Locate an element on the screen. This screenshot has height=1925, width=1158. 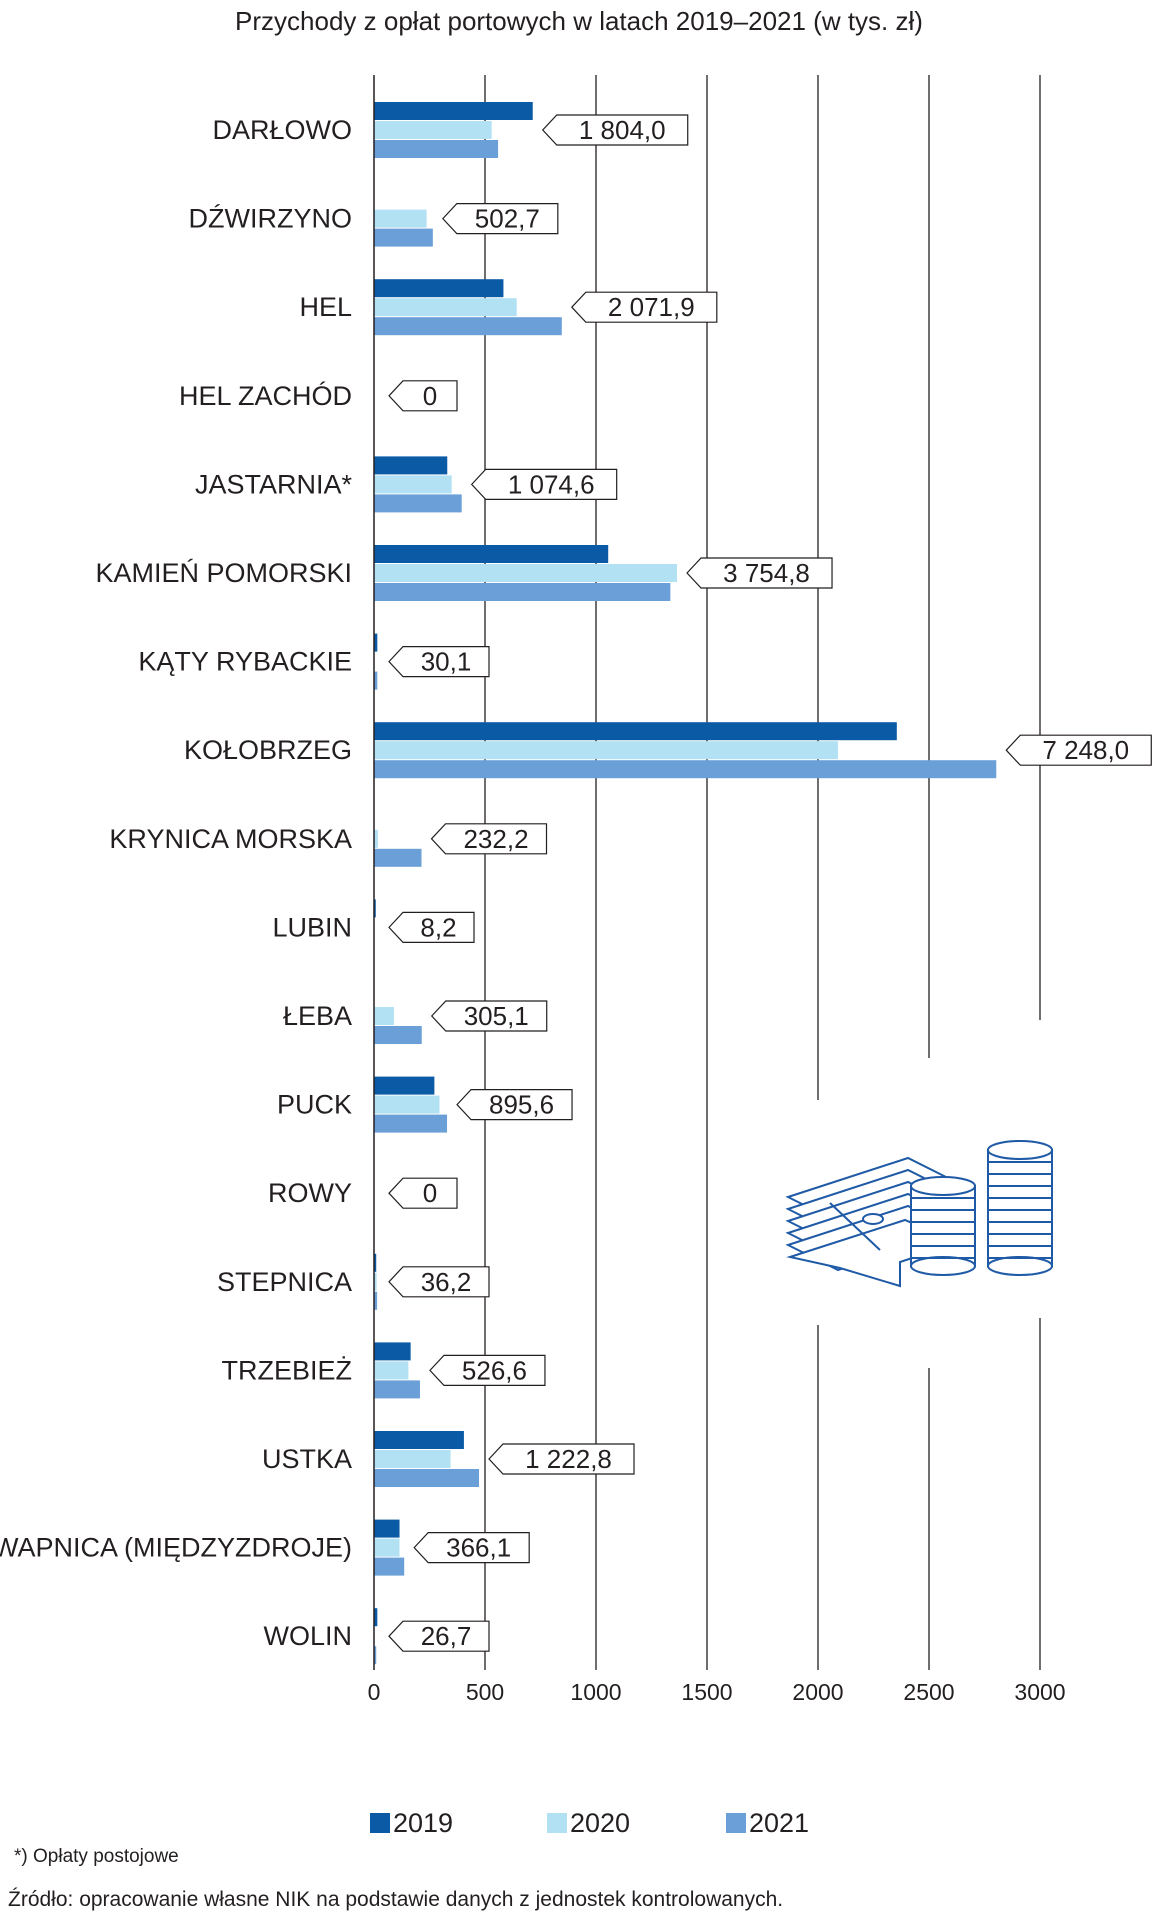
total-value: 1 074,6 is located at coordinates (551, 484).